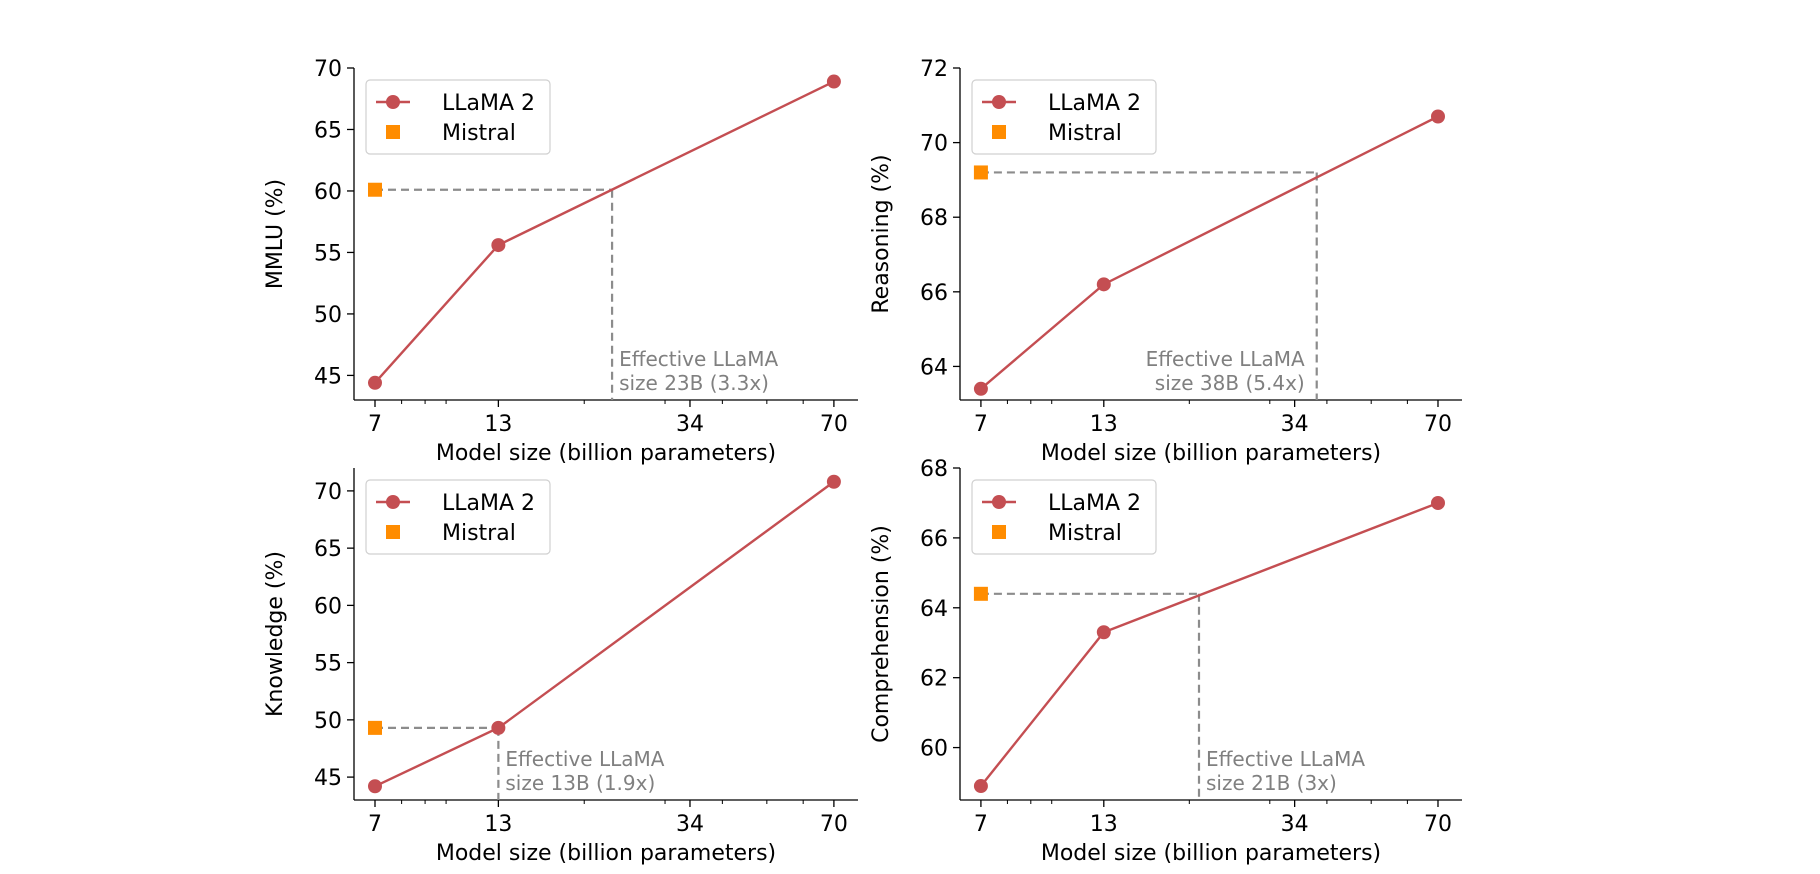  What do you see at coordinates (275, 234) in the screenshot?
I see `y-axis-label: MMLU (%)` at bounding box center [275, 234].